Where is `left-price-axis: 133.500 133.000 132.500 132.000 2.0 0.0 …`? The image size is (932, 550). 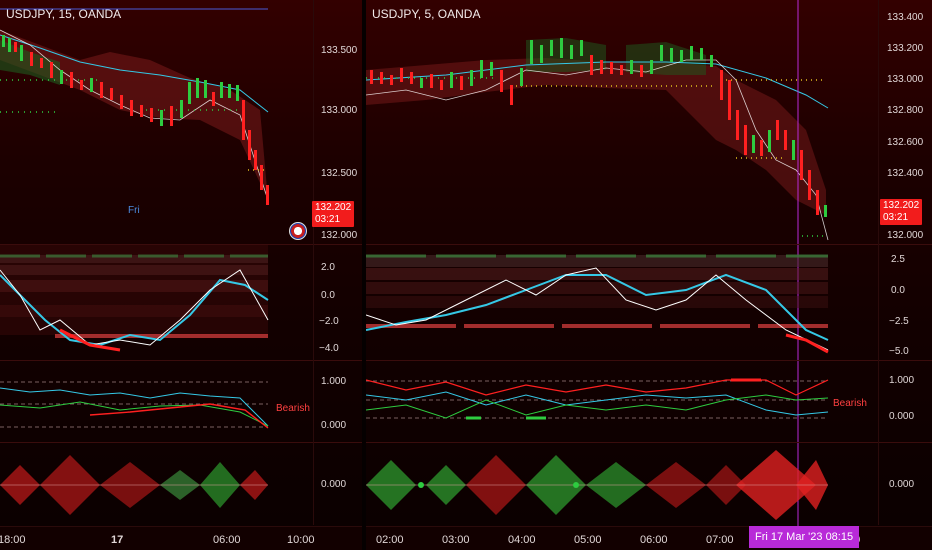 left-price-axis: 133.500 133.000 132.500 132.000 2.0 0.0 … is located at coordinates (337, 262).